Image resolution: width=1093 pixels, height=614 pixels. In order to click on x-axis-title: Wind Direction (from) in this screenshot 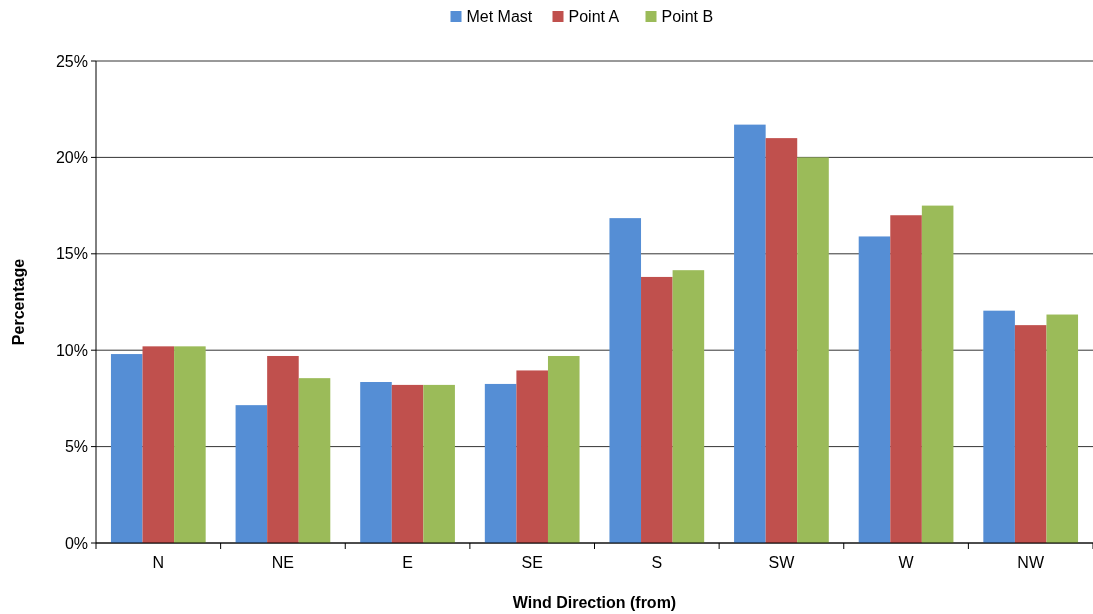, I will do `click(594, 602)`.